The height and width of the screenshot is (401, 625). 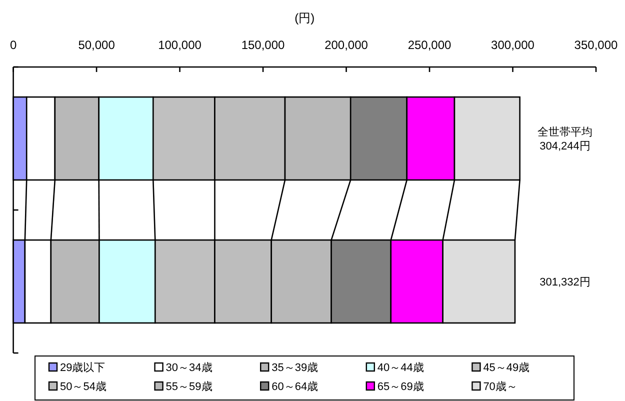 What do you see at coordinates (596, 45) in the screenshot?
I see `x-tick-label: 350,000` at bounding box center [596, 45].